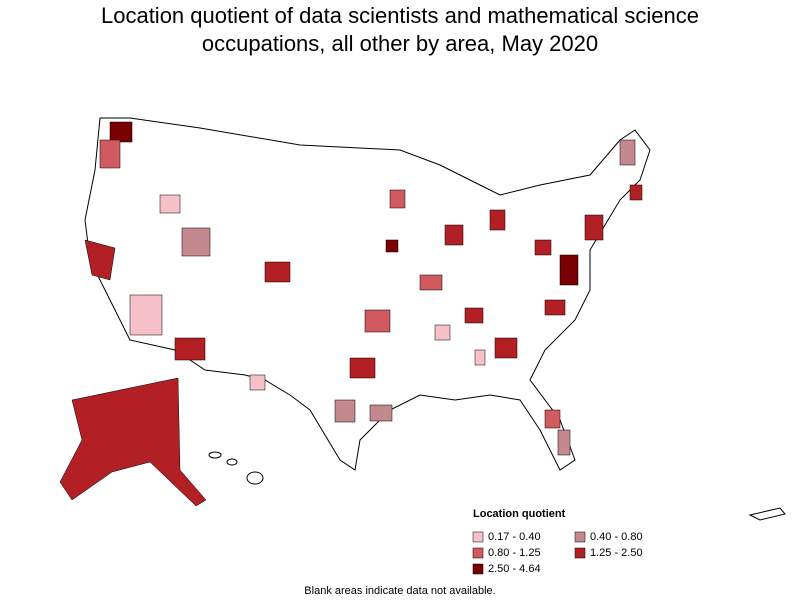  I want to click on footnote: Blank areas indicate data not available., so click(399, 591).